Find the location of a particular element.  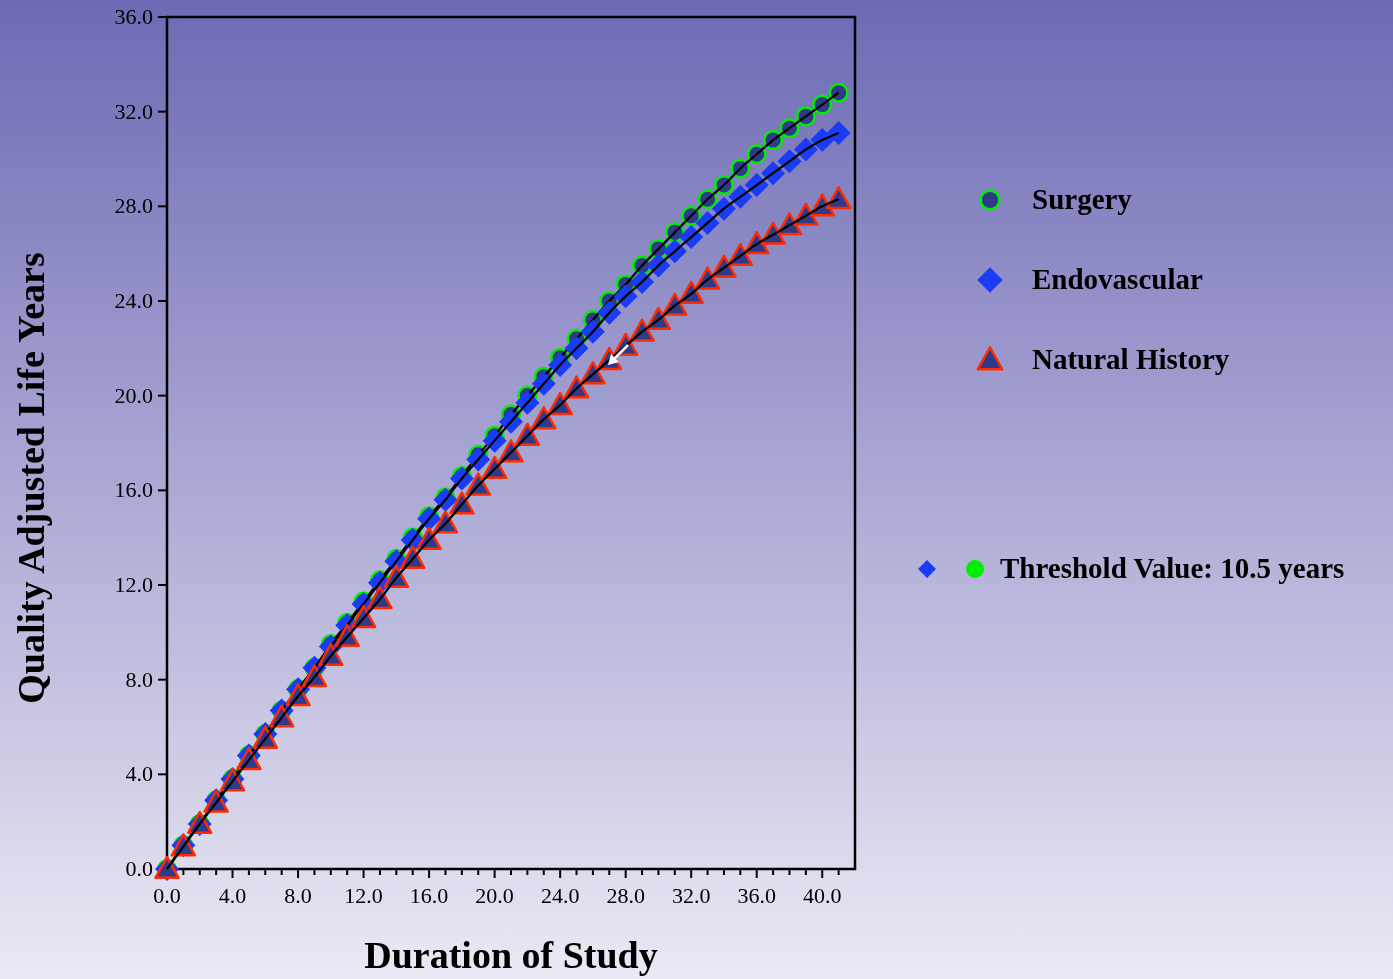

x-tick-label: 12.0 is located at coordinates (363, 895).